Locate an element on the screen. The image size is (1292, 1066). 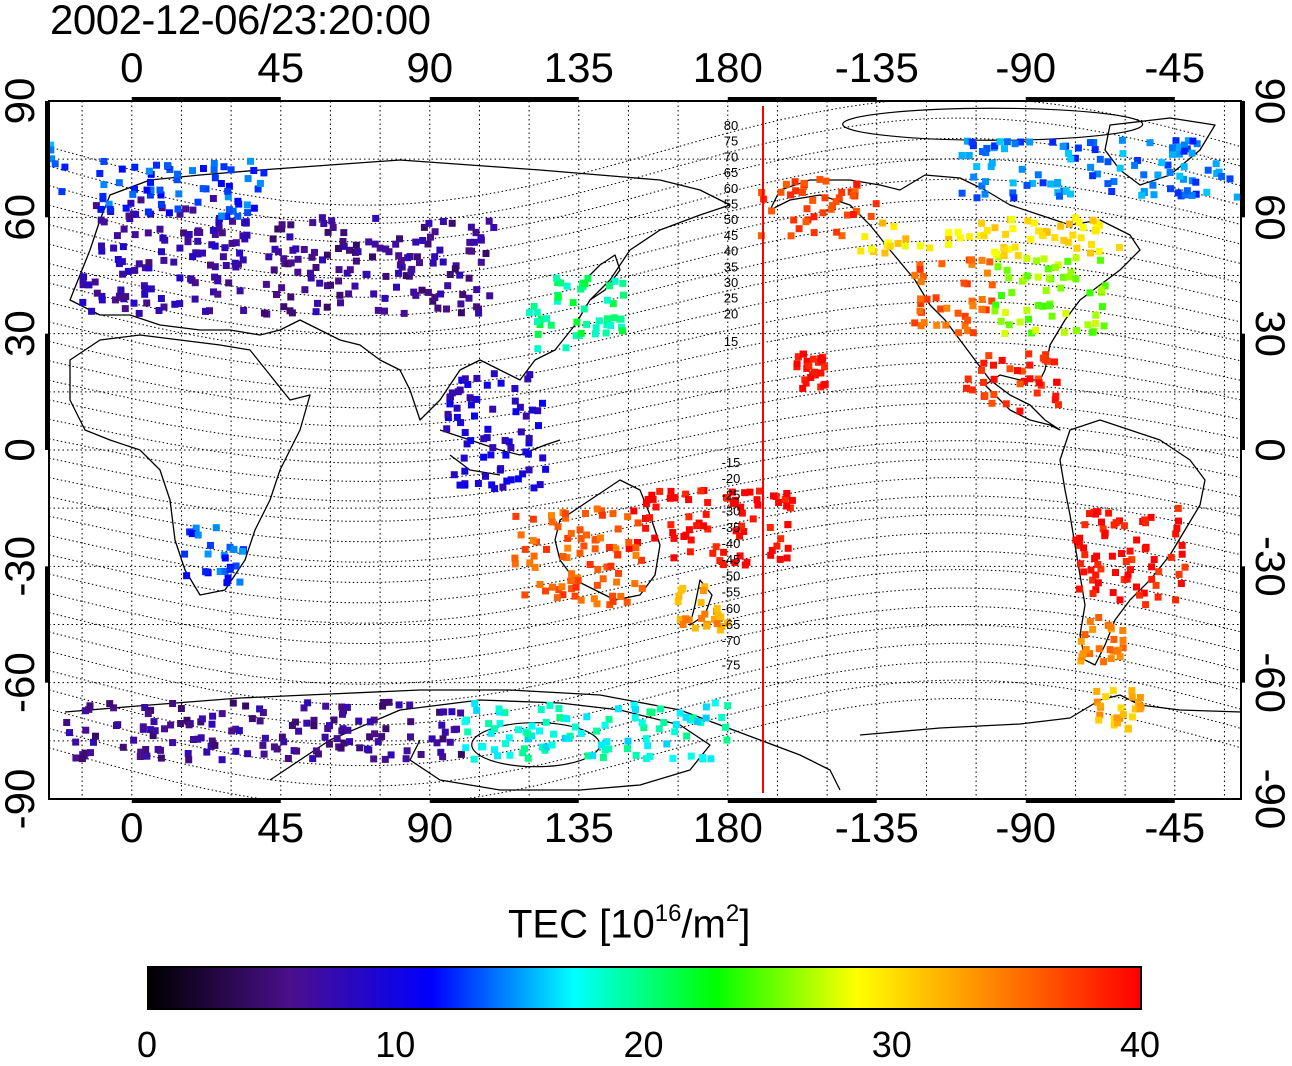
magnetic-latitude-label-south: -60 is located at coordinates (731, 608).